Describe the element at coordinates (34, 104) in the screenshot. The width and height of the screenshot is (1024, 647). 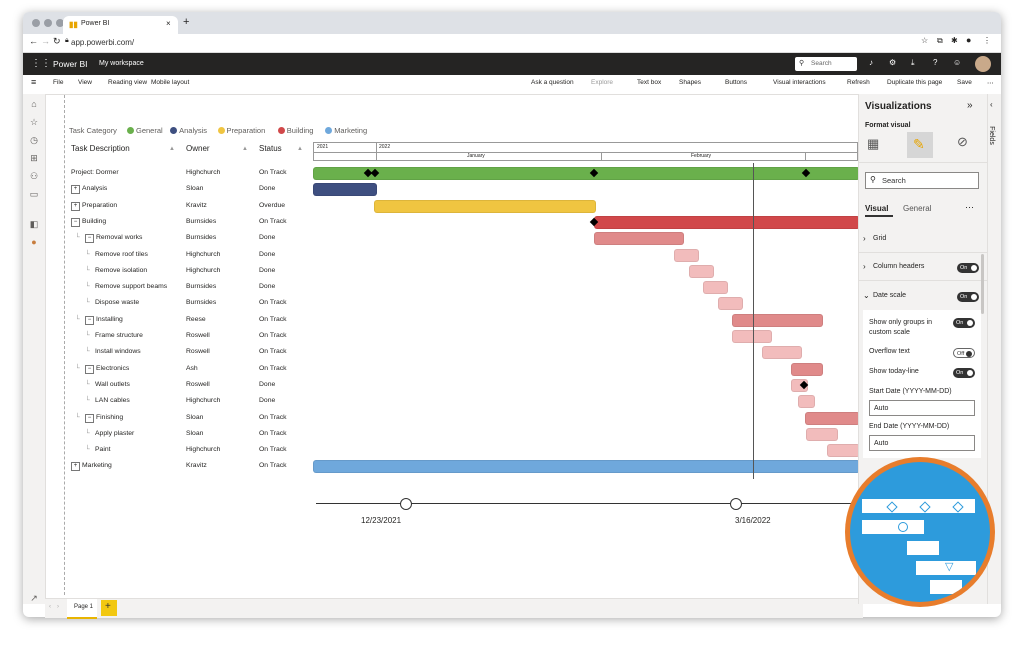
I see `home-icon: ⌂` at that location.